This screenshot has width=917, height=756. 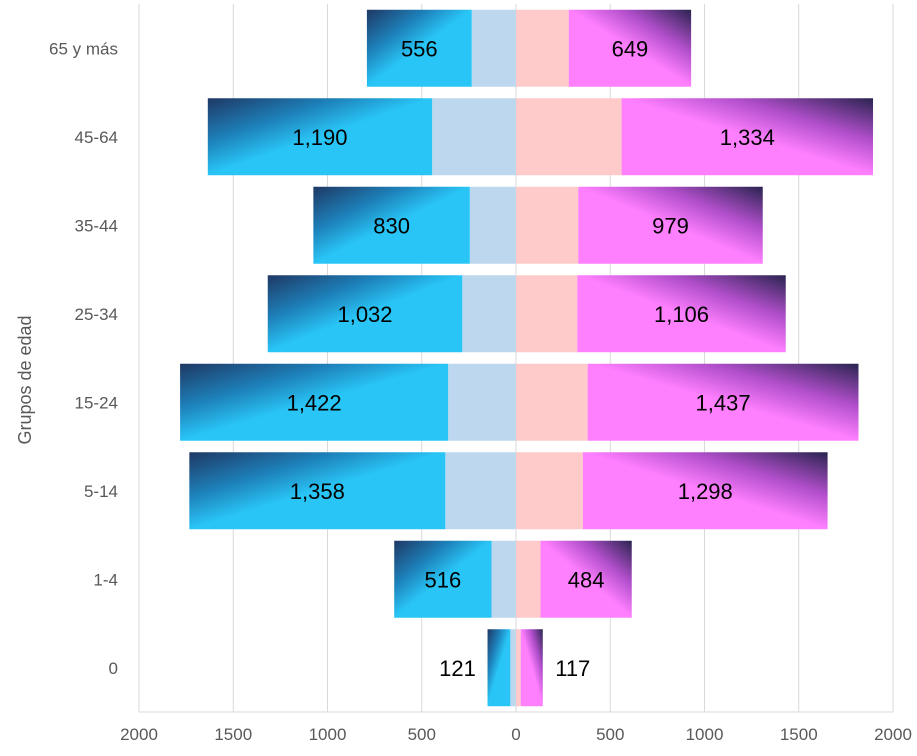 I want to click on y-axis-title: Grupos de edad, so click(x=25, y=379).